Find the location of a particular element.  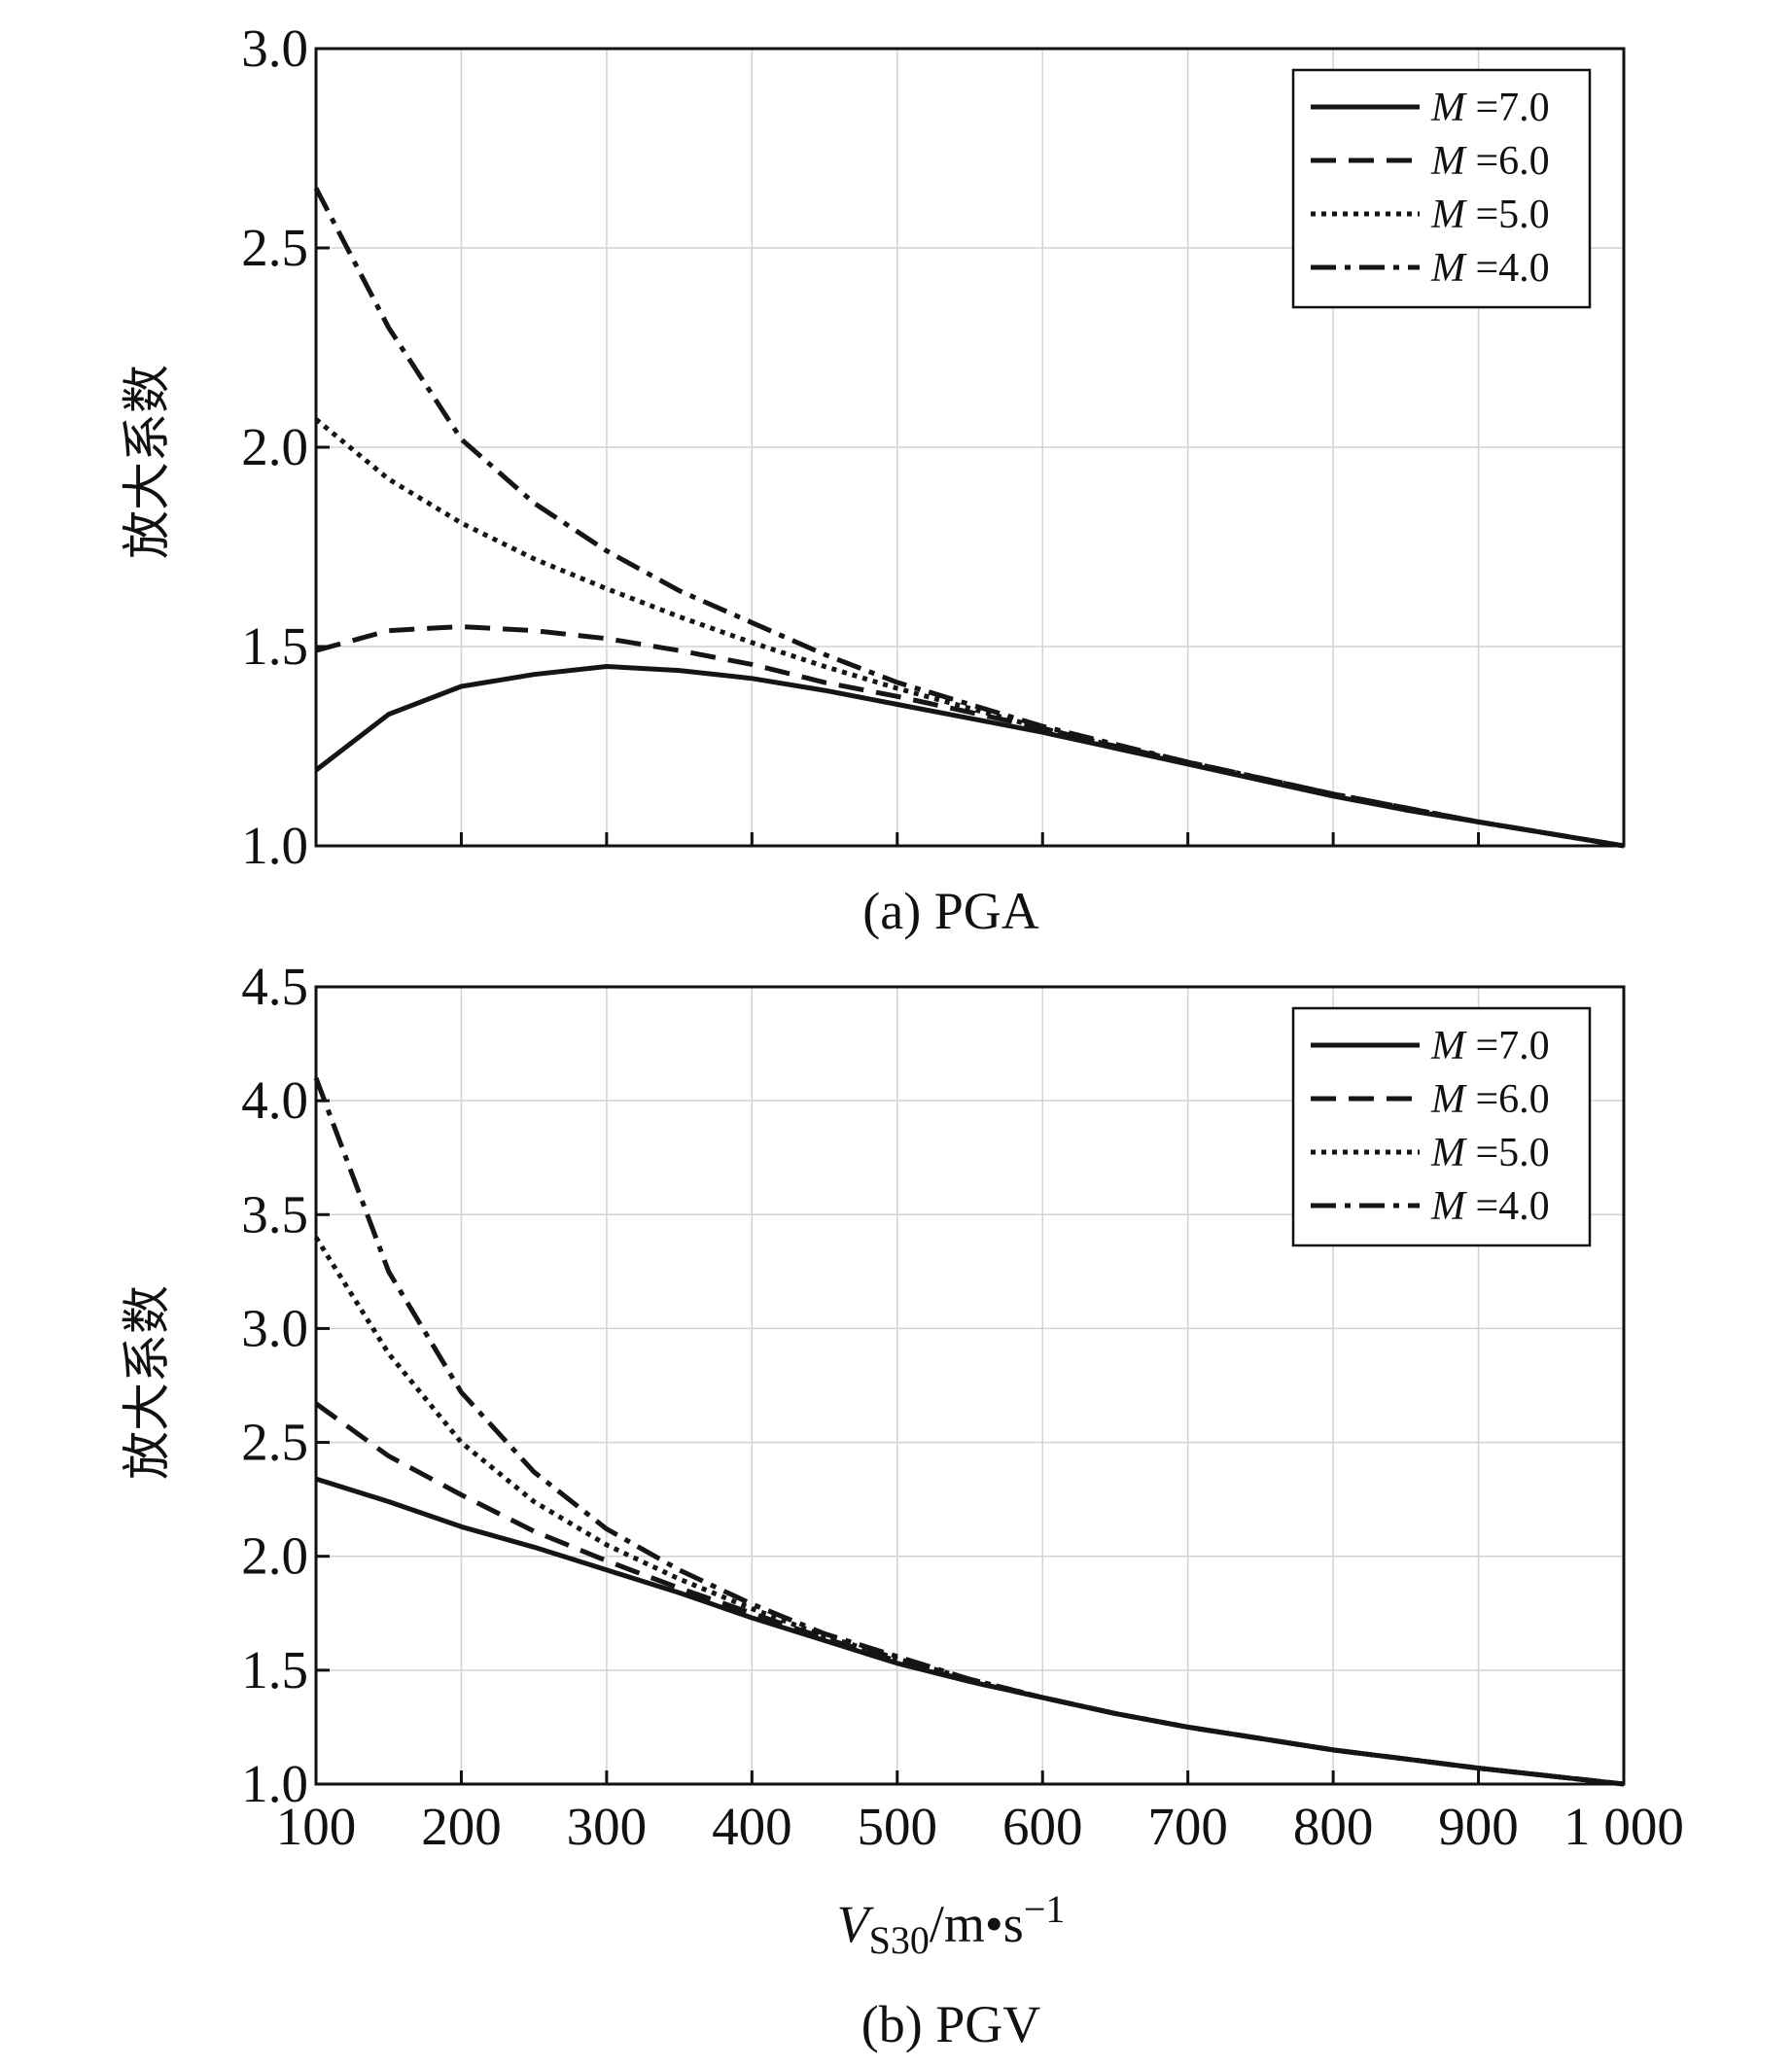

y-axis-label-b: 放大系数 is located at coordinates (147, 1382).